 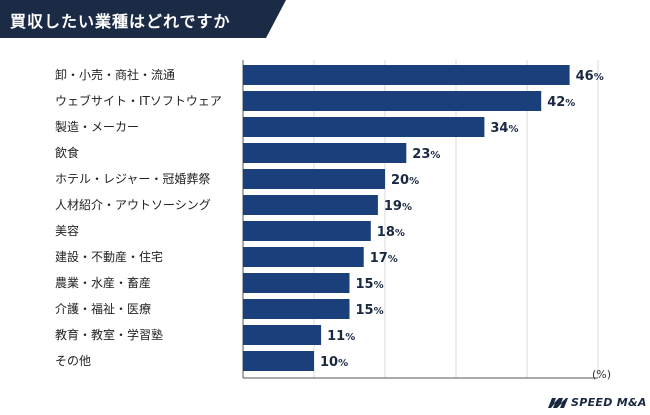 What do you see at coordinates (398, 206) in the screenshot?
I see `data-label: 19%` at bounding box center [398, 206].